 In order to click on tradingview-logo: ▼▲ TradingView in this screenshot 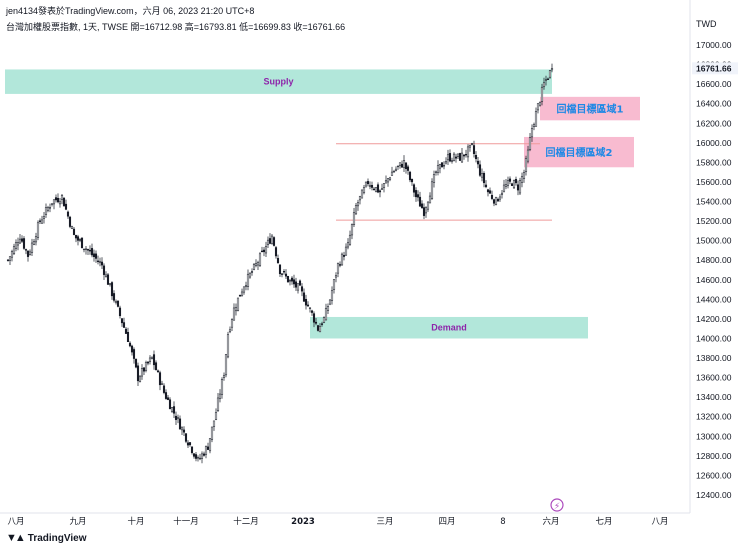, I will do `click(46, 538)`.